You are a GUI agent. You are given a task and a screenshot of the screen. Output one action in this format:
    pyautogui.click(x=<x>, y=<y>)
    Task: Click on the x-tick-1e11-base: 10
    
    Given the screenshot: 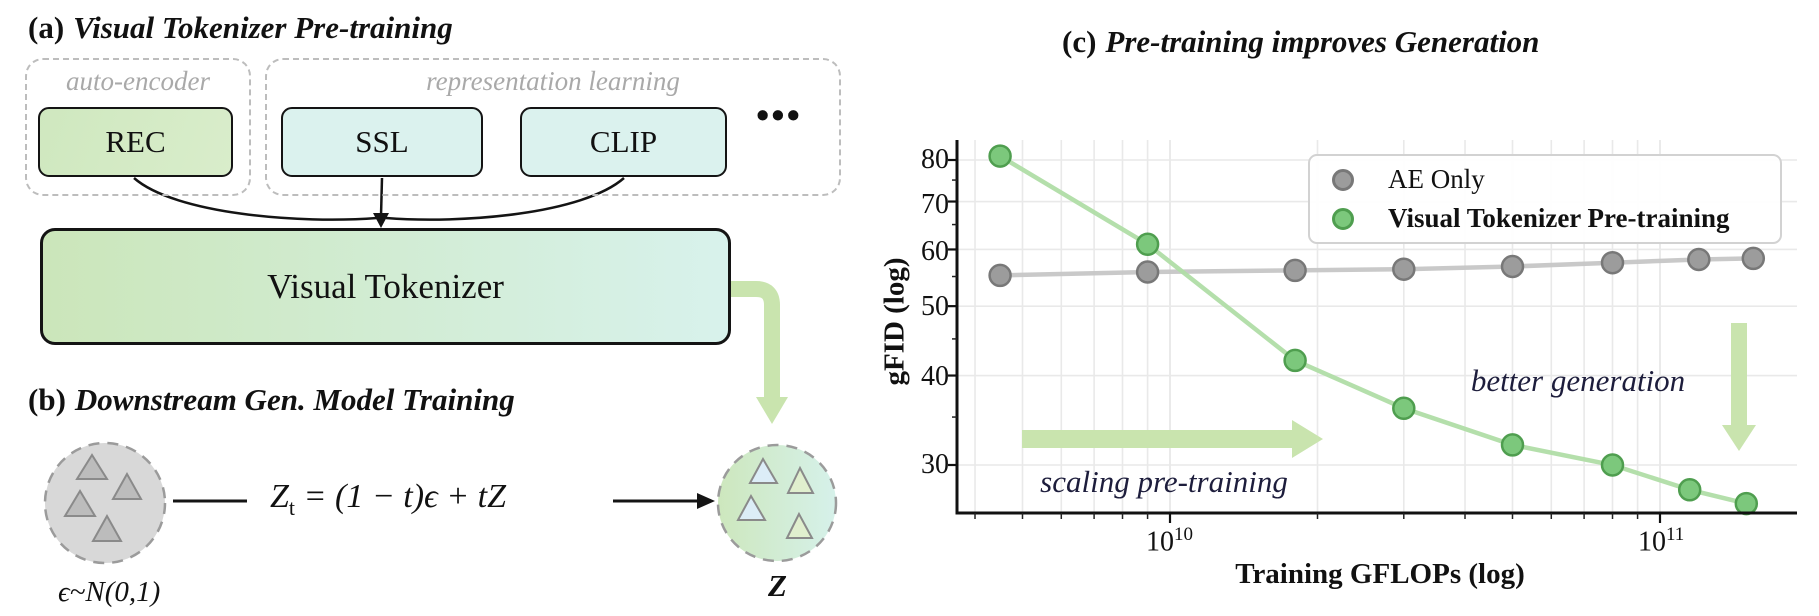 What is the action you would take?
    pyautogui.click(x=1652, y=542)
    